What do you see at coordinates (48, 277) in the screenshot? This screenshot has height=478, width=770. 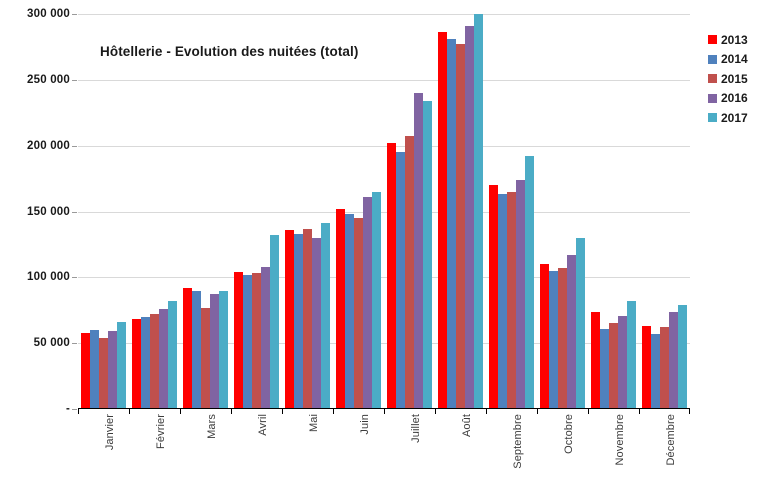 I see `y-axis-tick-label: 100 000` at bounding box center [48, 277].